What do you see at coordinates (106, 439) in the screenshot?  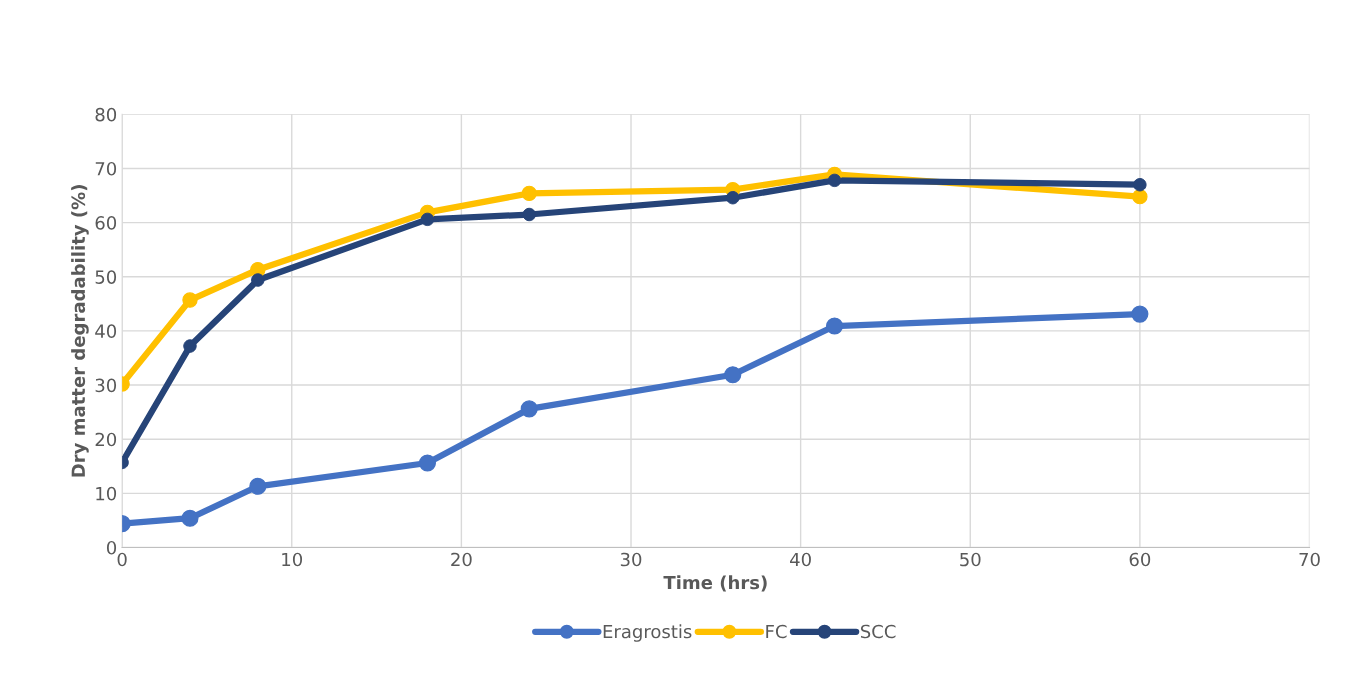 I see `y-tick-label: 20` at bounding box center [106, 439].